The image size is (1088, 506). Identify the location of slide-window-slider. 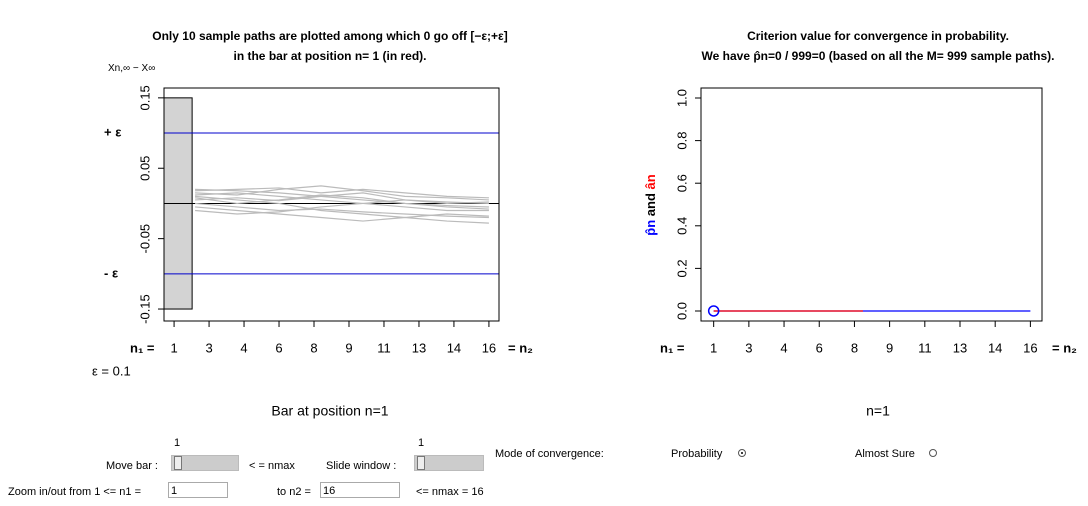
(449, 463).